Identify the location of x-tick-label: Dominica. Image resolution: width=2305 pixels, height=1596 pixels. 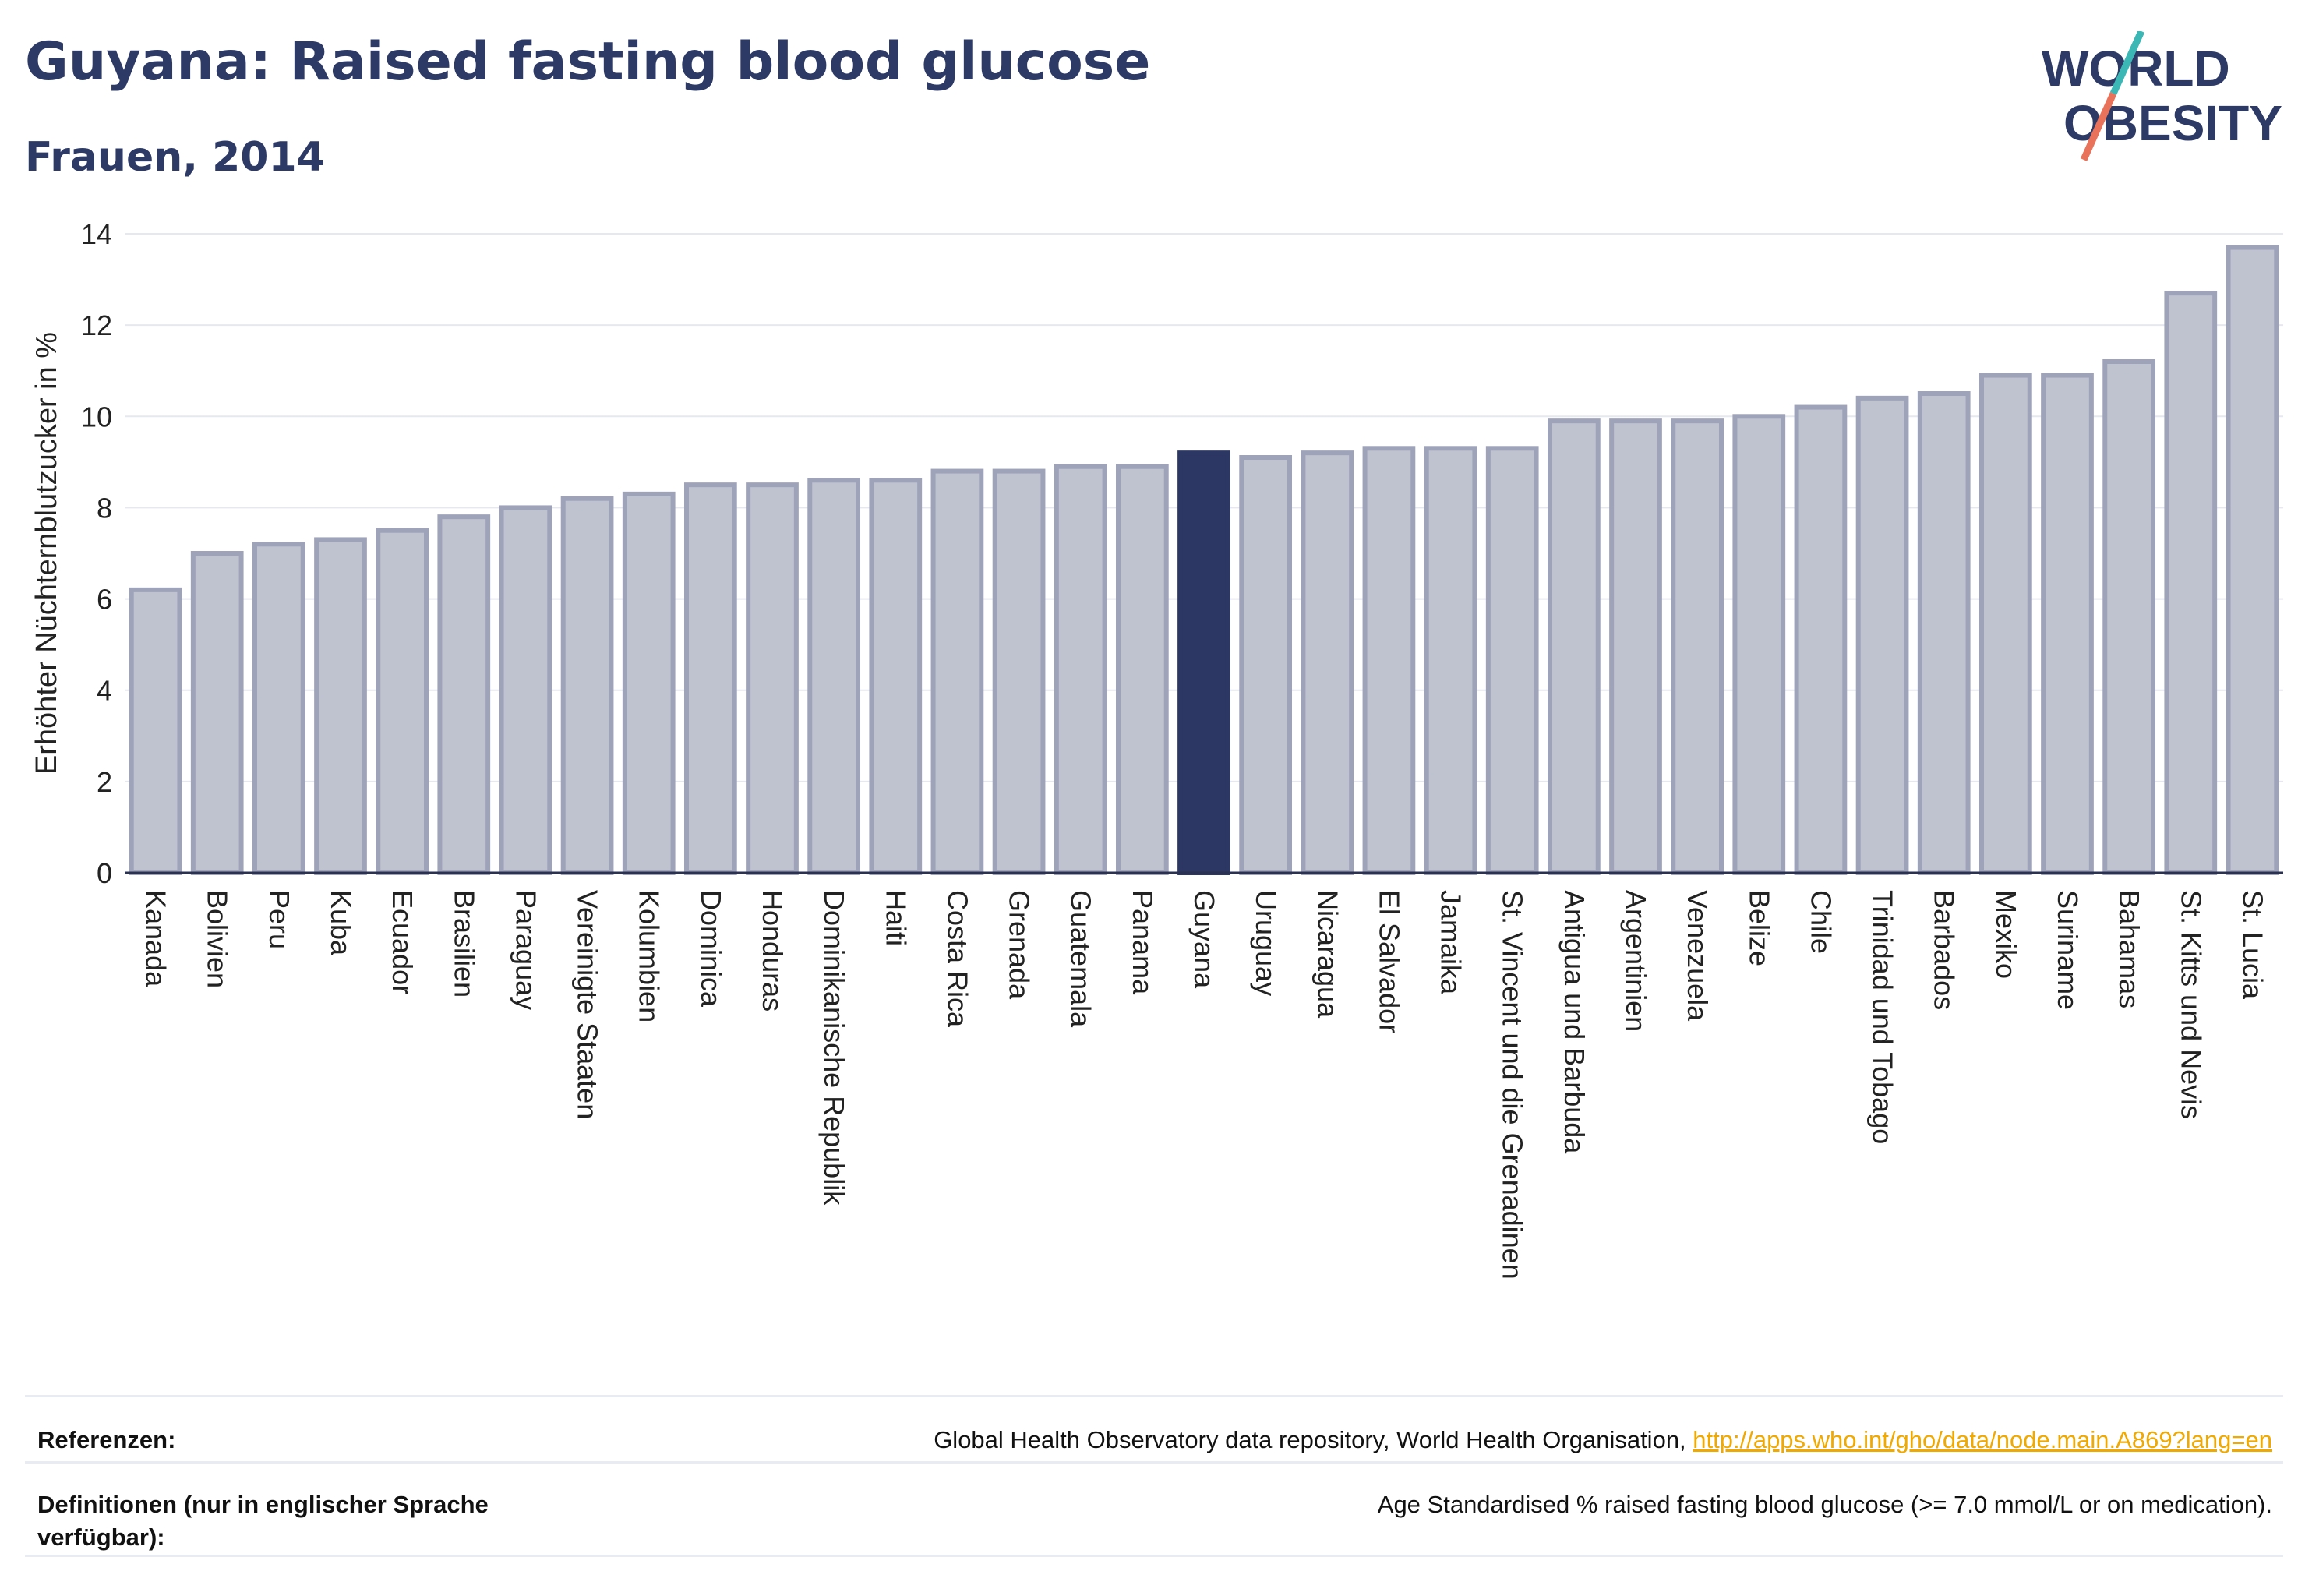
(711, 949).